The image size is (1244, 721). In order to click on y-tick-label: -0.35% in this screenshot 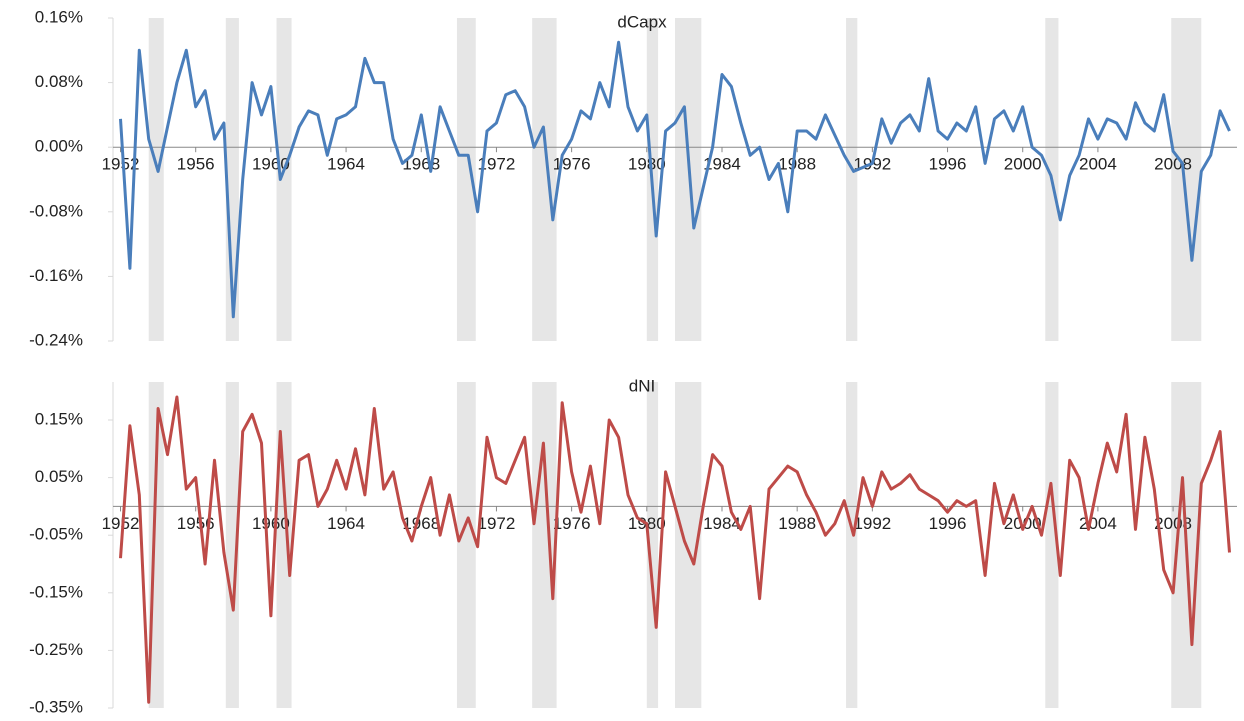, I will do `click(56, 706)`.